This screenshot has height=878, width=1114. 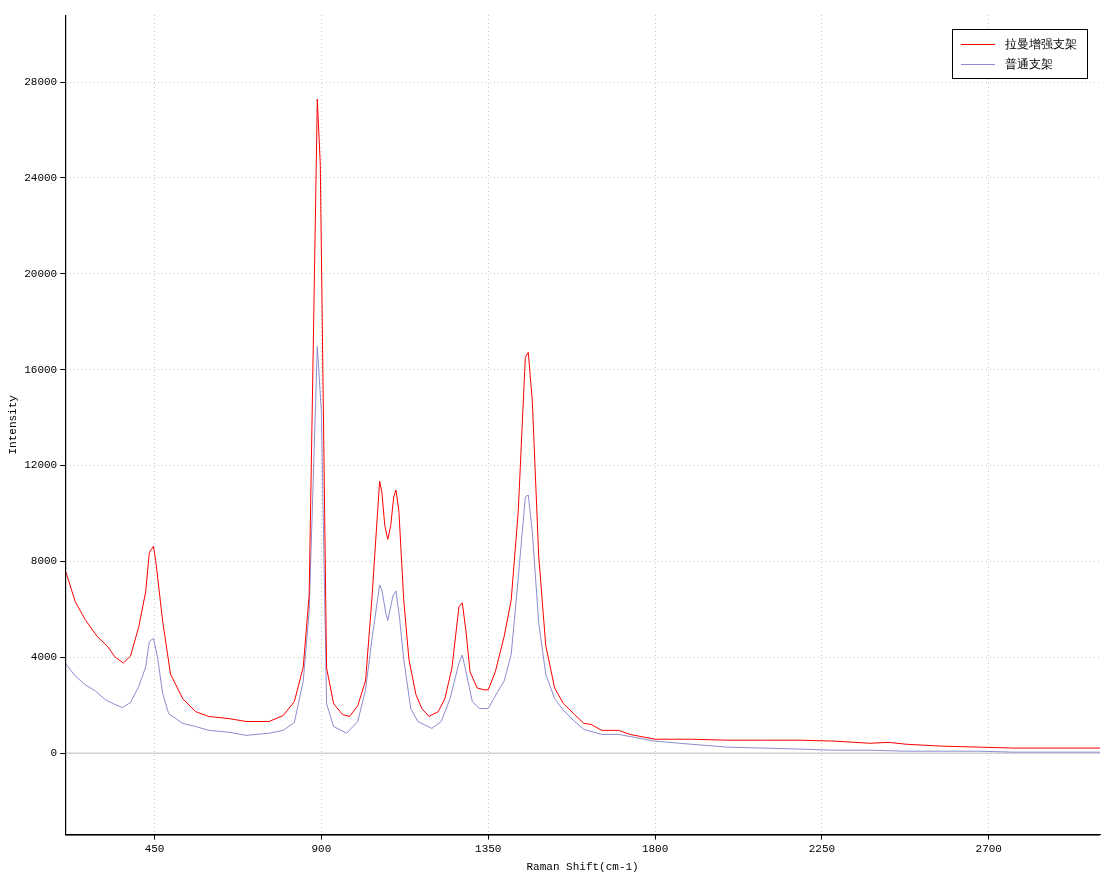 What do you see at coordinates (655, 849) in the screenshot?
I see `x-tick-label: 1800` at bounding box center [655, 849].